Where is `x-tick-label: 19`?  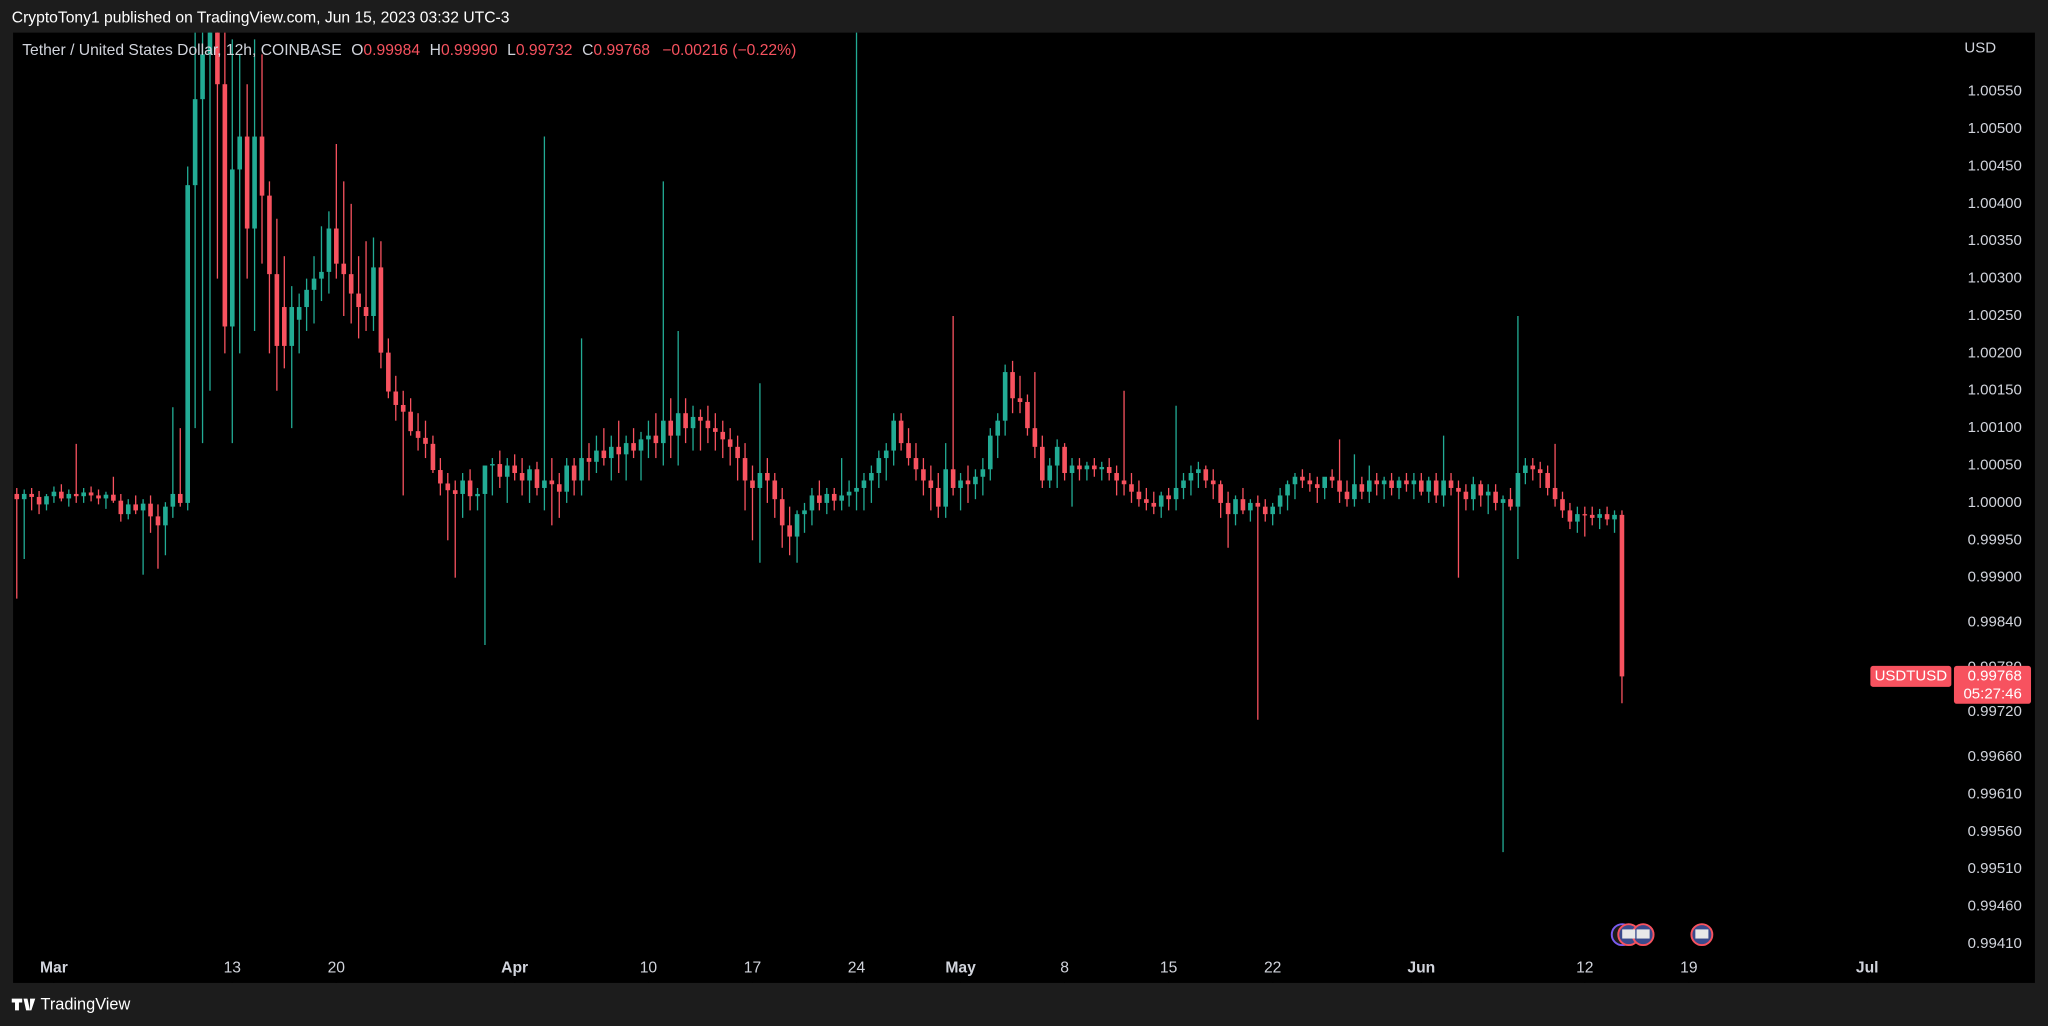 x-tick-label: 19 is located at coordinates (1688, 968).